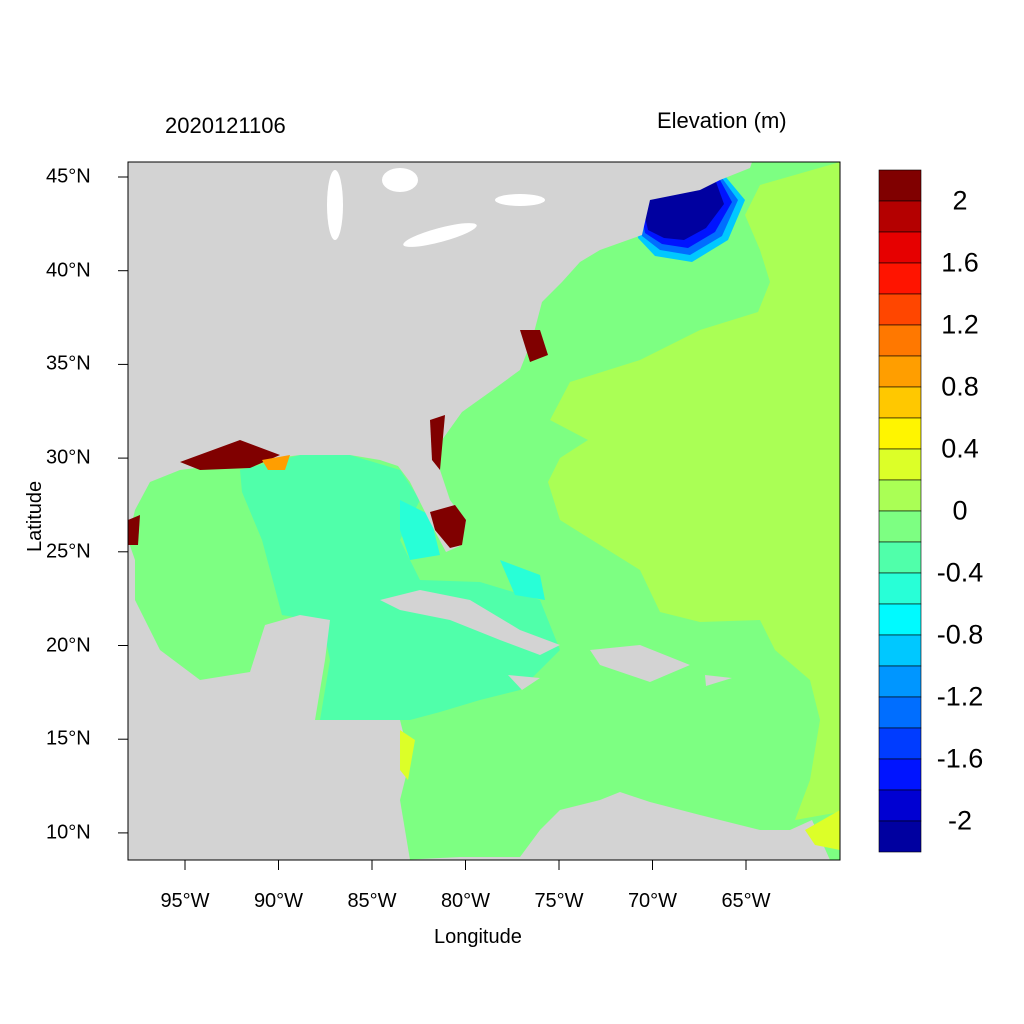 This screenshot has width=1024, height=1024. Describe the element at coordinates (960, 696) in the screenshot. I see `colorbar-label: -1.2` at that location.